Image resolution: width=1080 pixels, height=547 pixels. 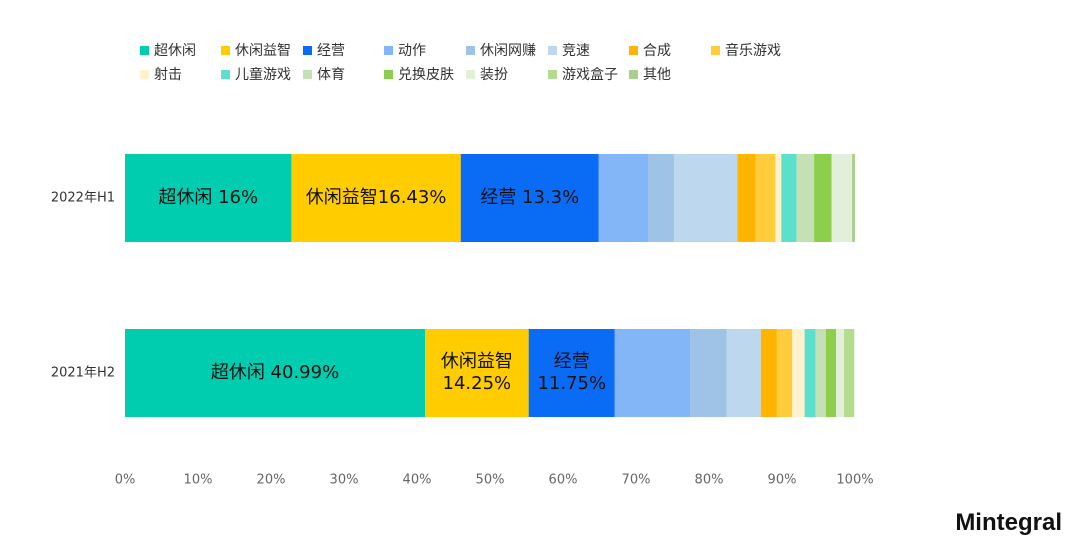 I want to click on data-label-1-2-0: 经营, so click(x=572, y=361).